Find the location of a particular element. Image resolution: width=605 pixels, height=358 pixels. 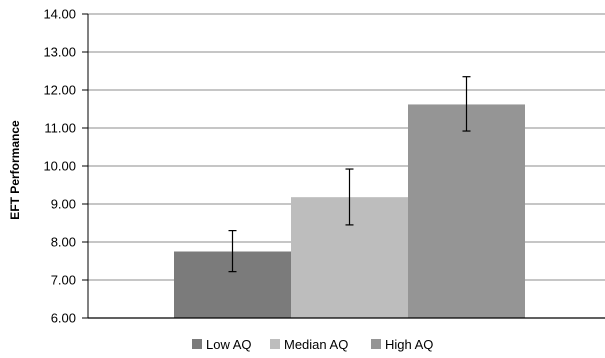

legend-label-low-aq: Low AQ is located at coordinates (229, 344).